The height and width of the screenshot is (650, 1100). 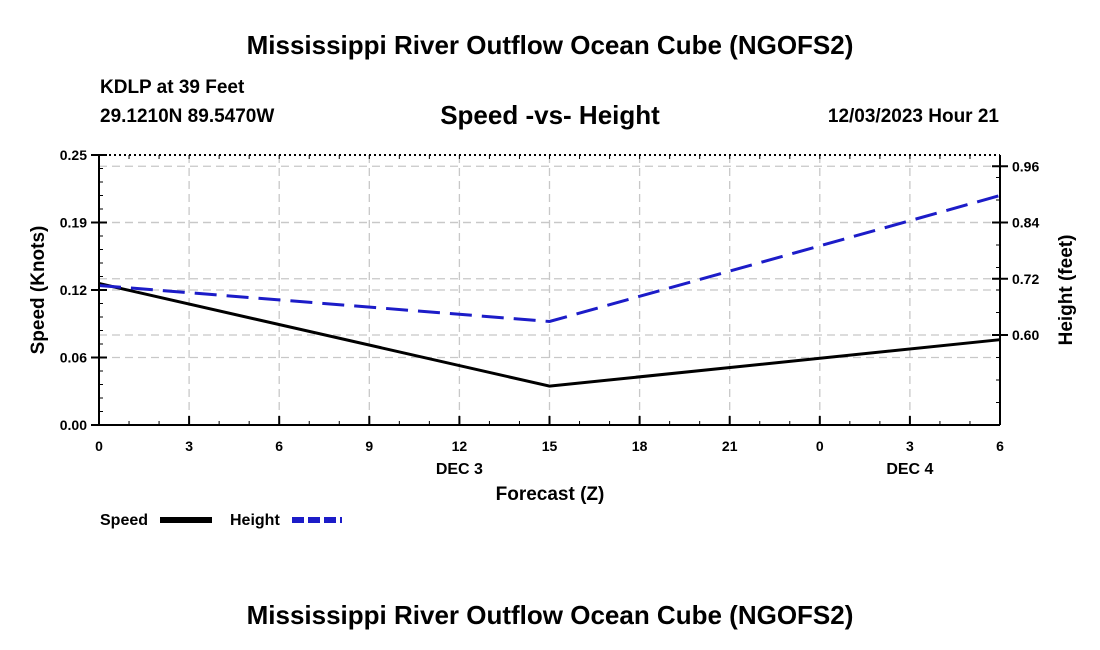 I want to click on day-label: DEC 3, so click(x=459, y=469).